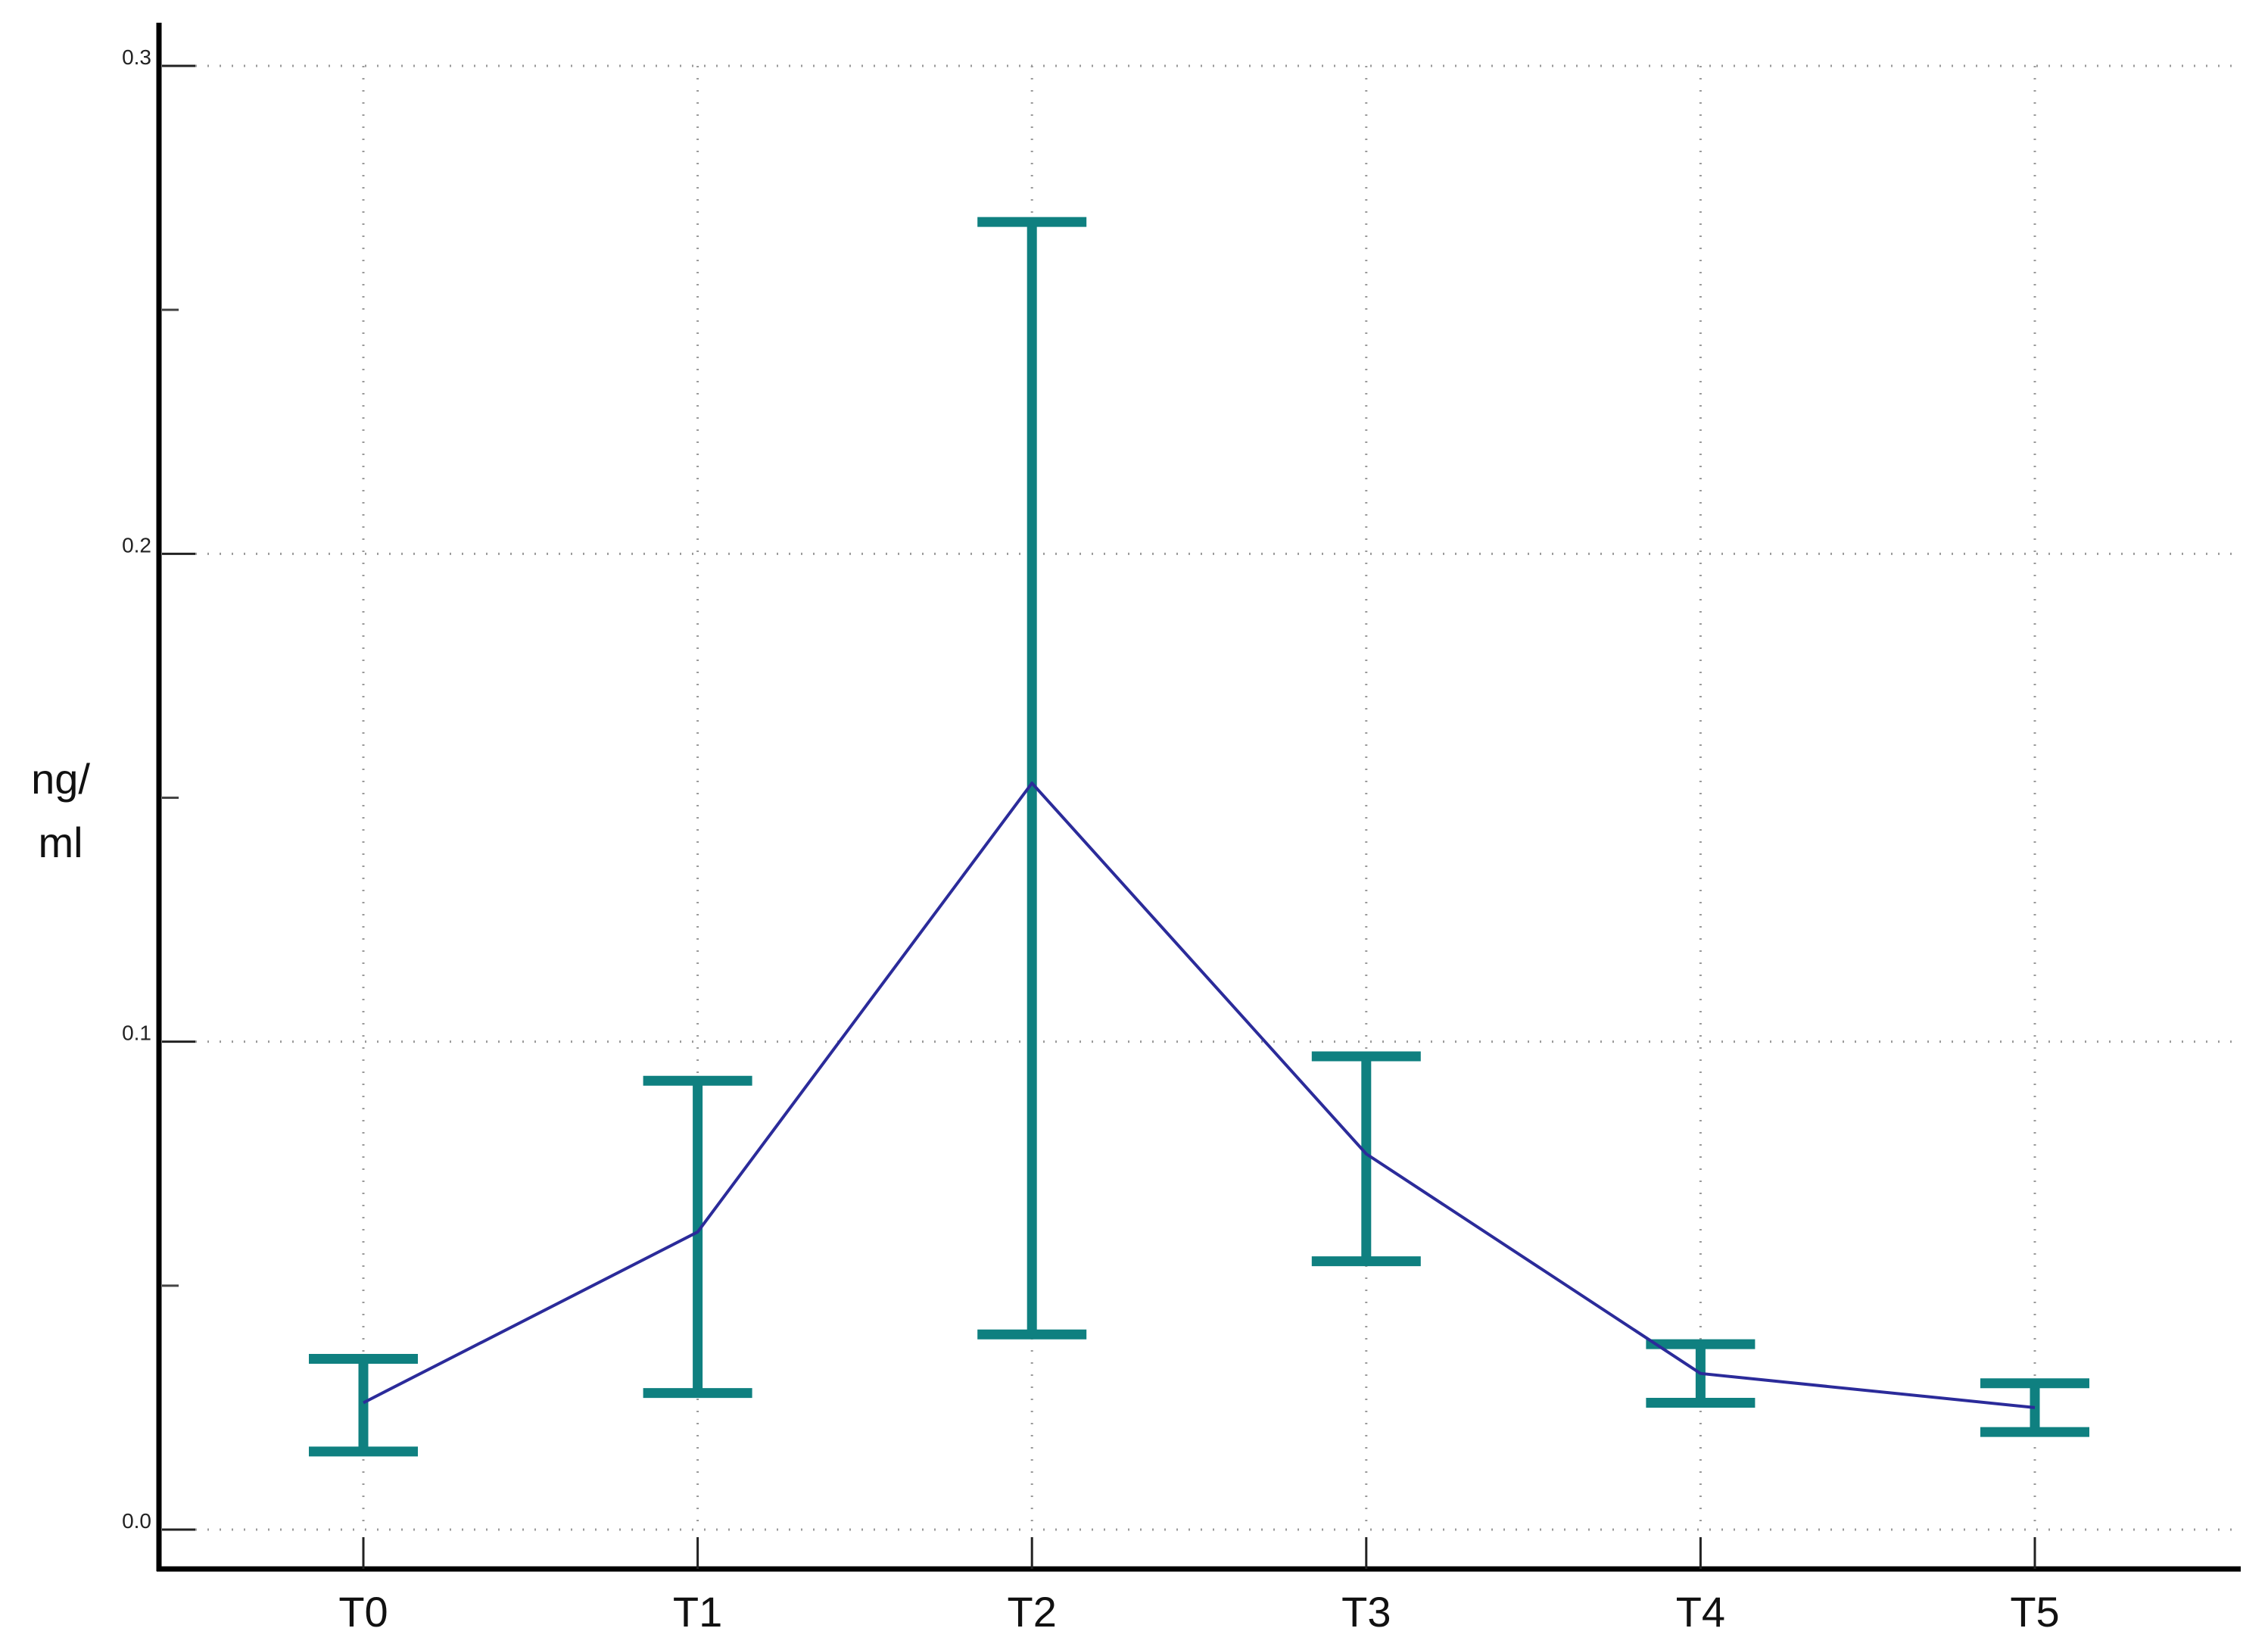  What do you see at coordinates (1199, 1586) in the screenshot?
I see `x-axis-ticks: T0 T1 T2 T3 T4 T5` at bounding box center [1199, 1586].